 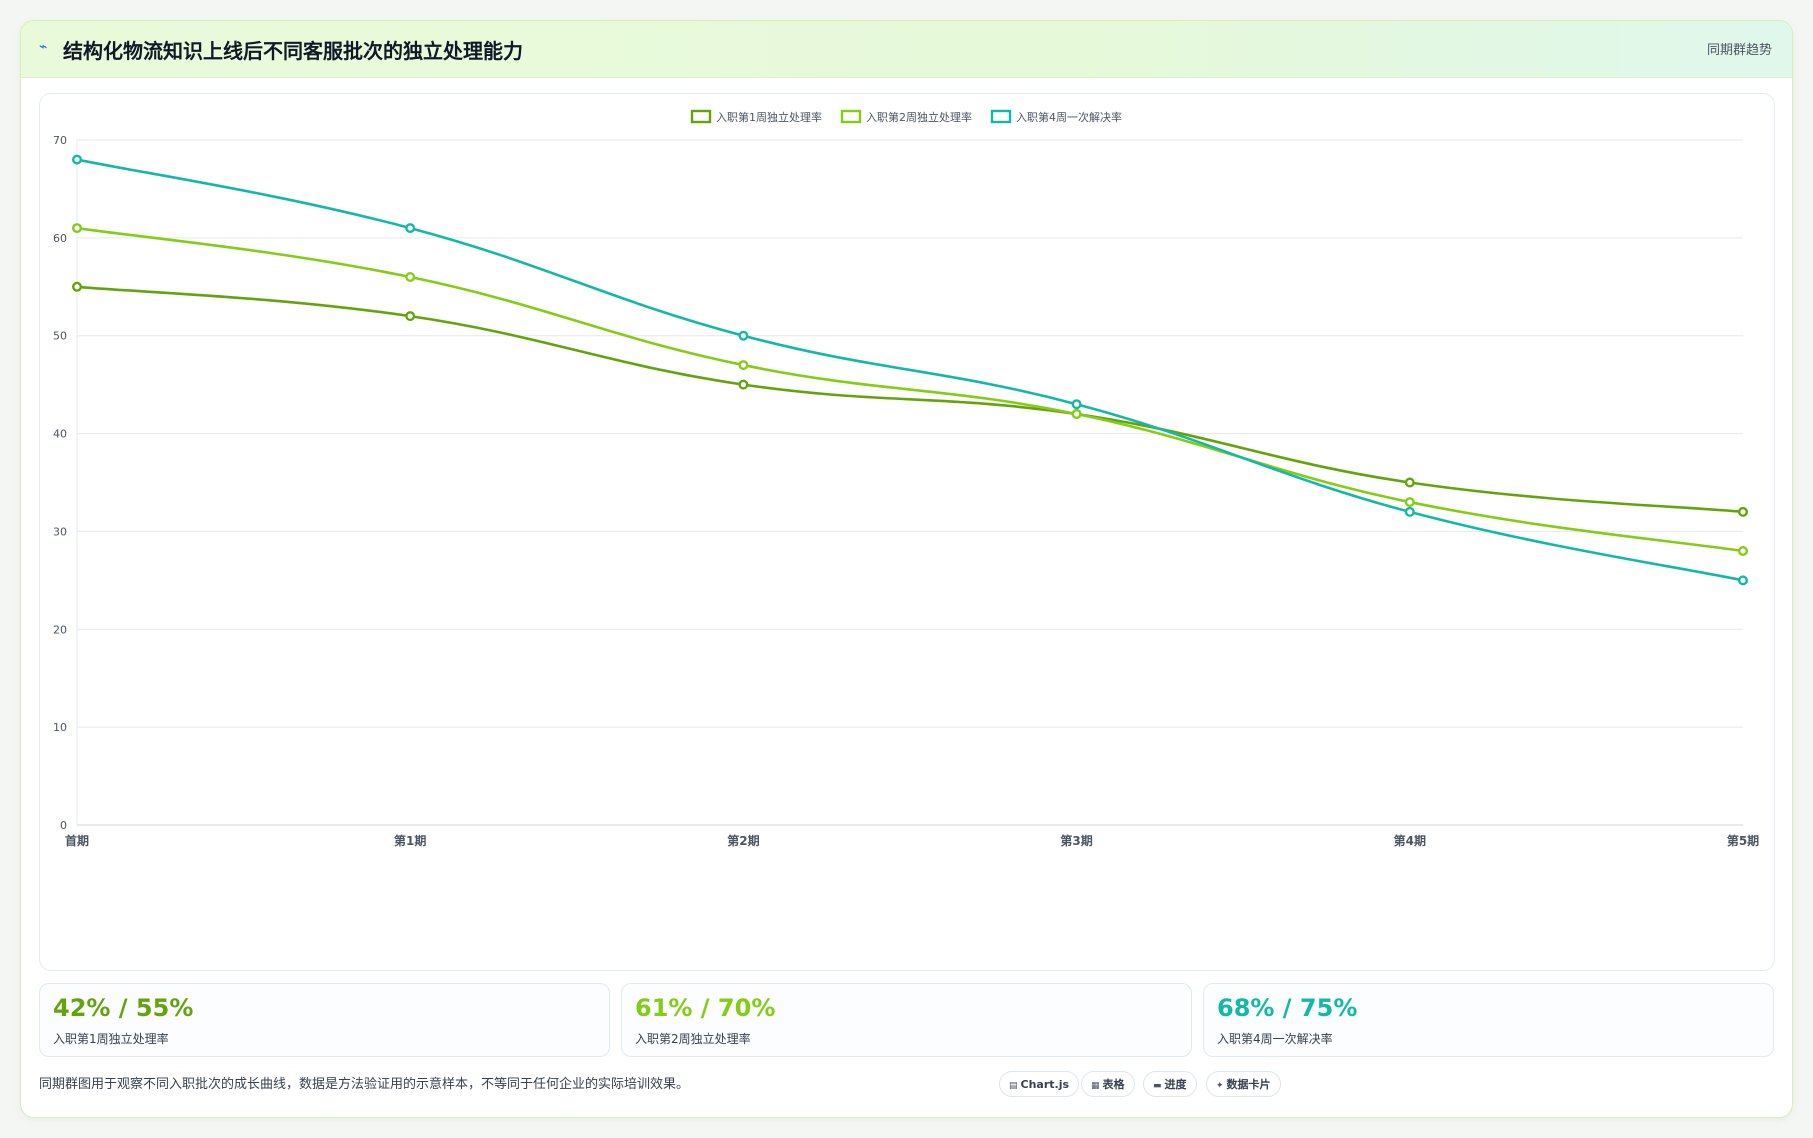 I want to click on card-title: 结构化物流知识上线后不同客服批次的独立处理能力, so click(x=293, y=51).